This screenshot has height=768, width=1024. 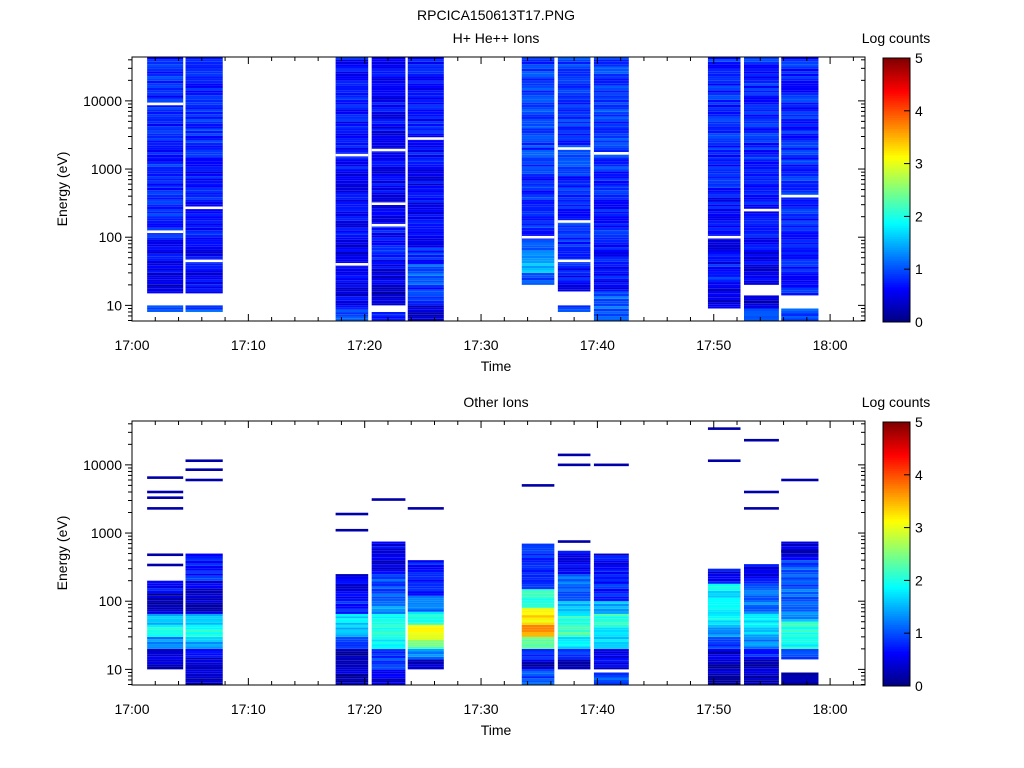 I want to click on colorbar-tick-label: 4, so click(x=919, y=111).